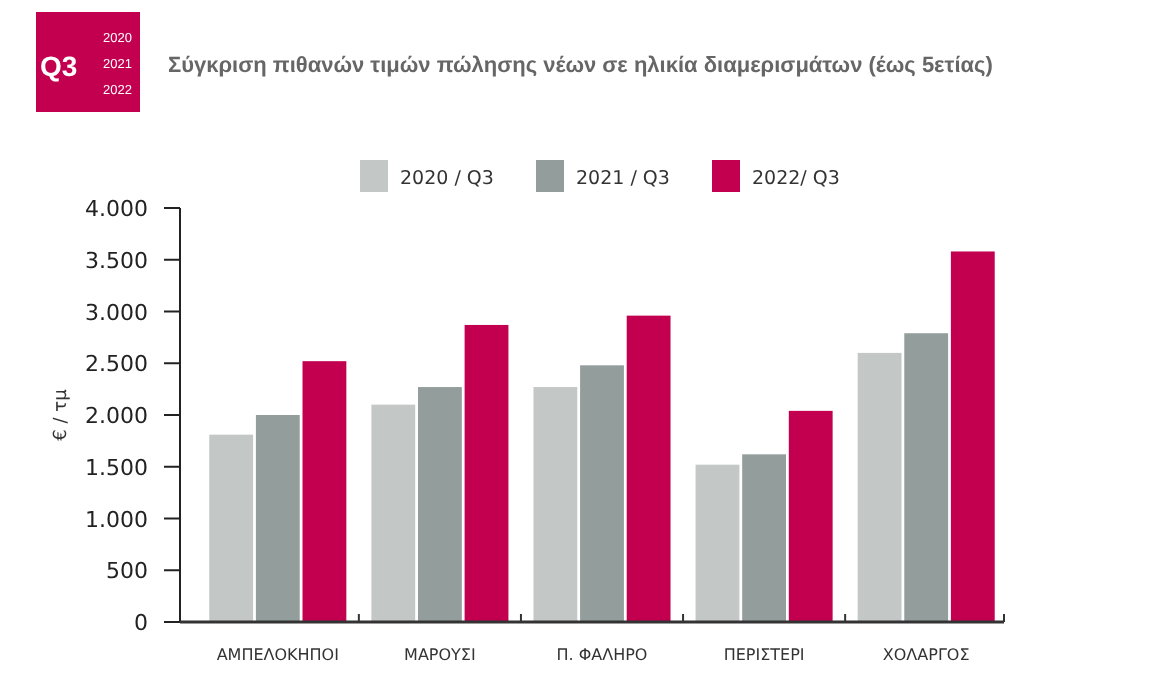  I want to click on chart-title: Σύγκριση πιθανών τιμών πώλησης νέων σε ηλικία διαμερισμάτων (έως 5ετίας), so click(581, 66).